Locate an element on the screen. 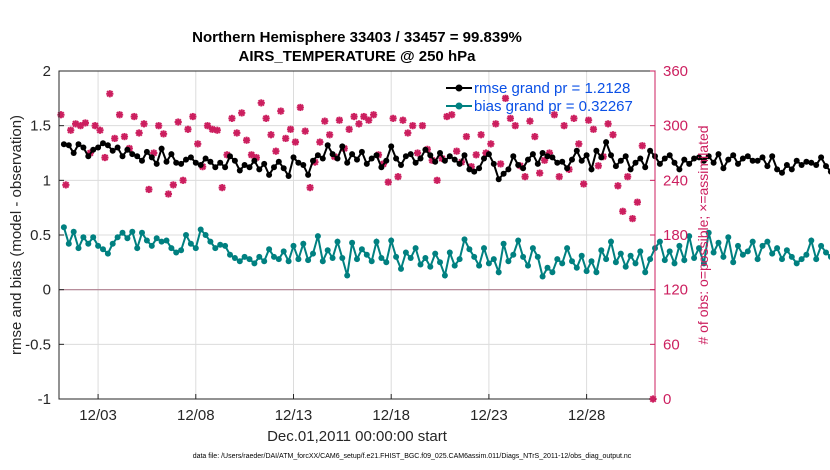 This screenshot has width=830, height=470. legend-bias-marker is located at coordinates (459, 106).